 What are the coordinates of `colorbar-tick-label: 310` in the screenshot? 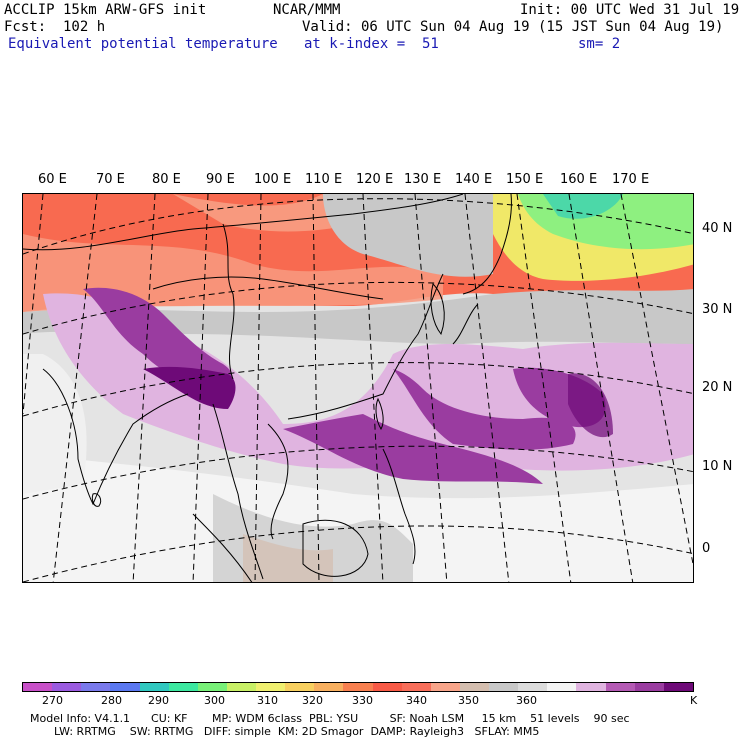 It's located at (267, 700).